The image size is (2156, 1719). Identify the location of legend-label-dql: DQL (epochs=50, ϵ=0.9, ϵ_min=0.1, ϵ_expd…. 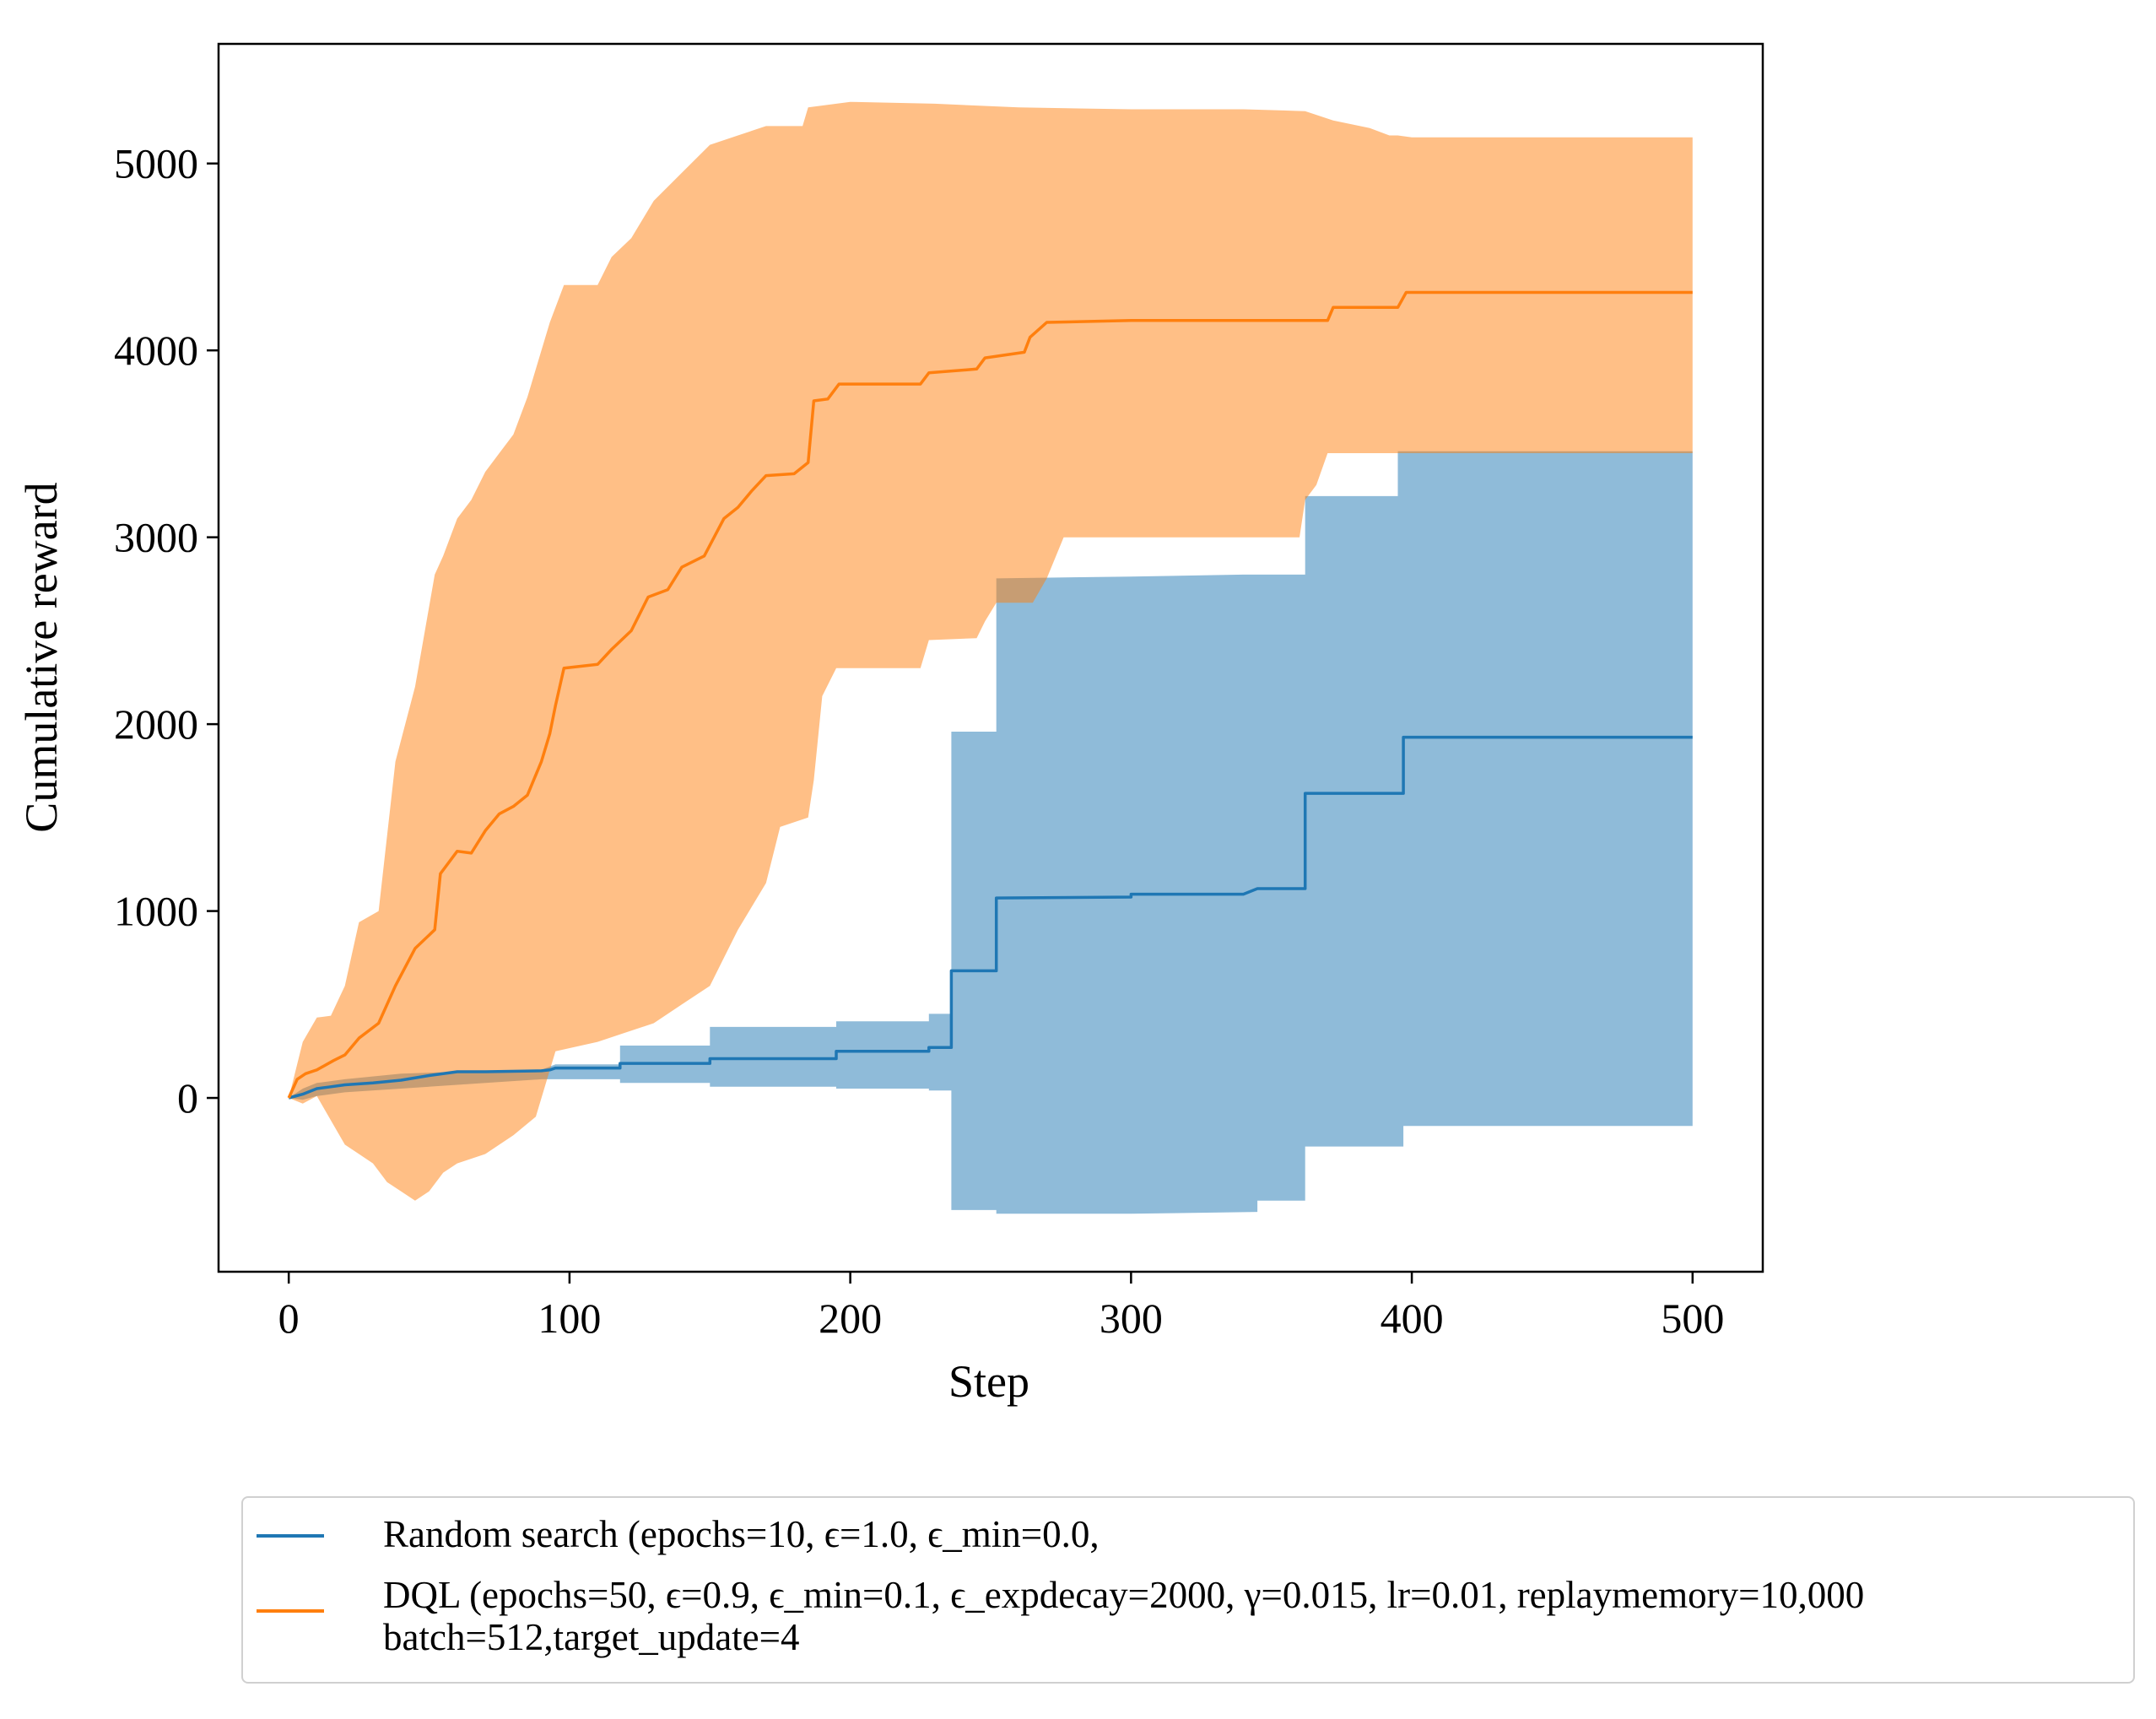
(1124, 1616).